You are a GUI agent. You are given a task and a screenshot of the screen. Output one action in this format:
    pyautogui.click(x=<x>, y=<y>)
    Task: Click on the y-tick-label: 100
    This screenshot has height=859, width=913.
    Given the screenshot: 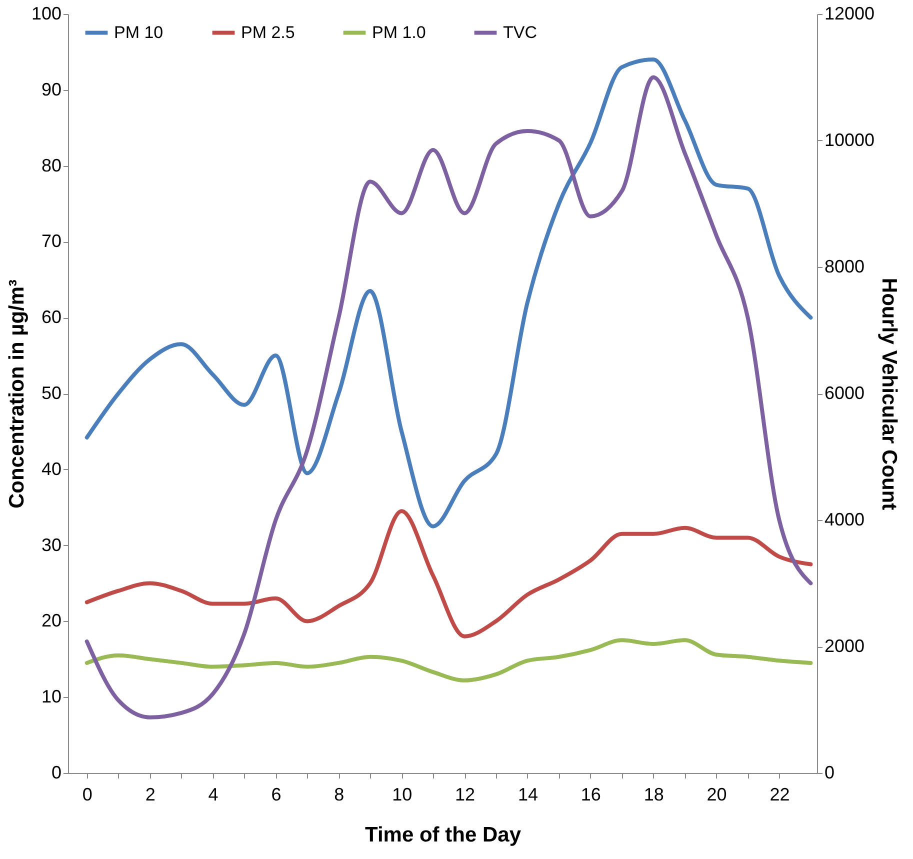 What is the action you would take?
    pyautogui.click(x=46, y=14)
    